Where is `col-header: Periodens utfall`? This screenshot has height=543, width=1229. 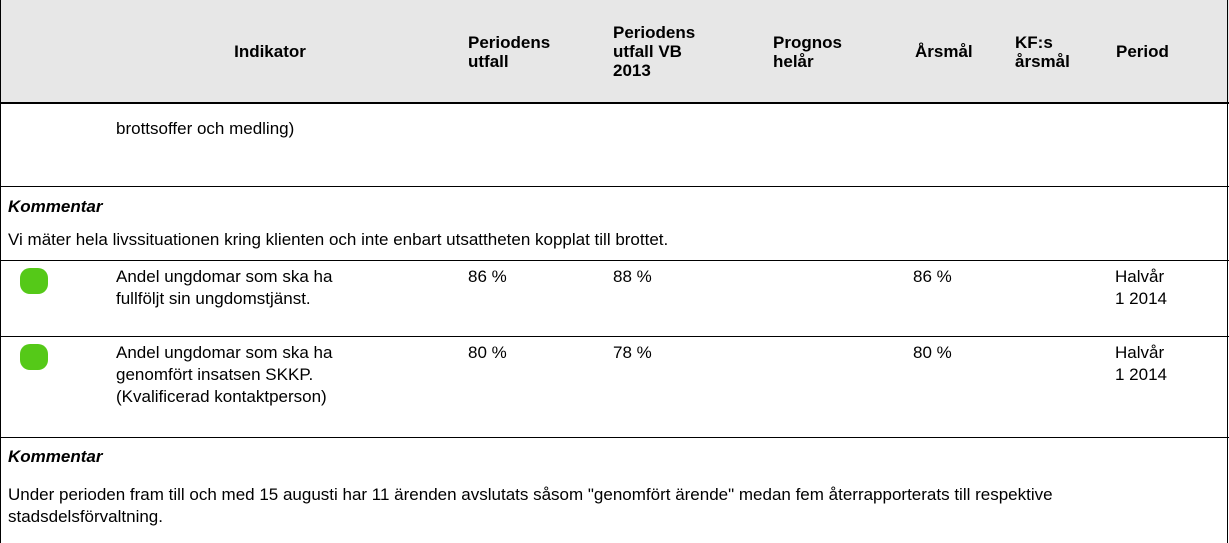
col-header: Periodens utfall is located at coordinates (509, 51).